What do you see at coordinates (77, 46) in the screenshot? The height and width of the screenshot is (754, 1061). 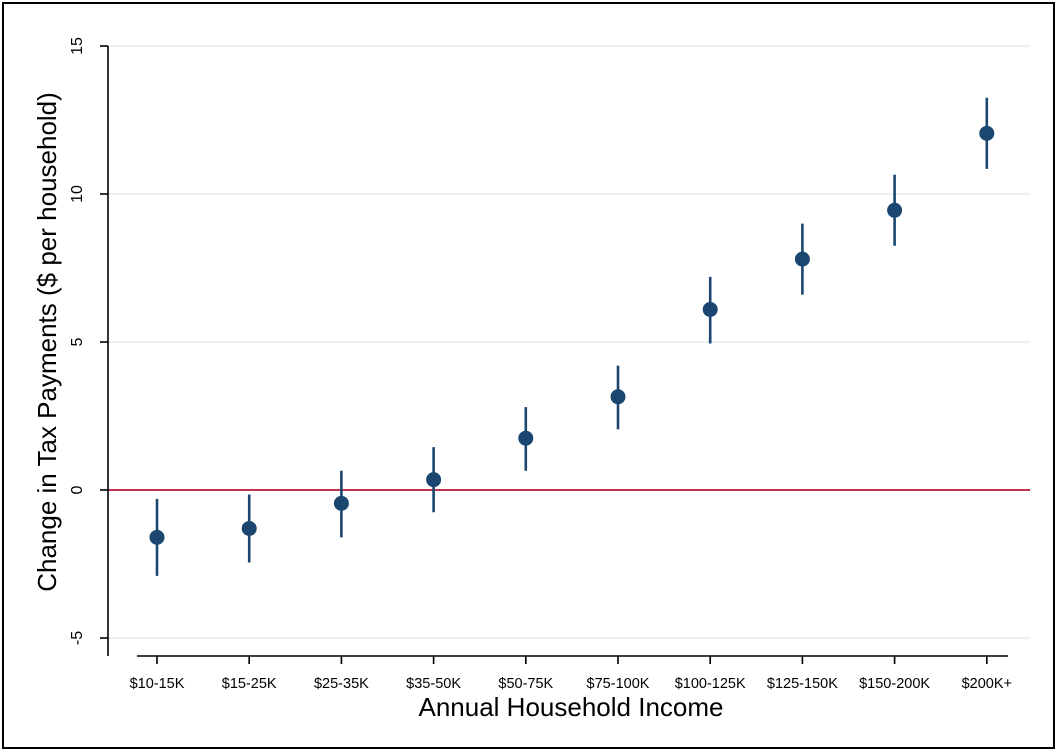 I see `y-tick-label: 15` at bounding box center [77, 46].